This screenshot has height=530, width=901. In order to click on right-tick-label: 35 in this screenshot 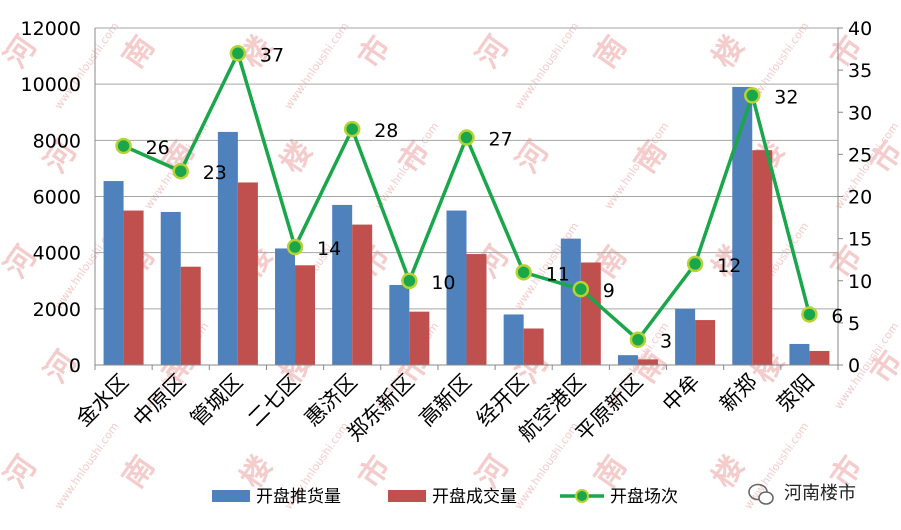, I will do `click(860, 71)`.